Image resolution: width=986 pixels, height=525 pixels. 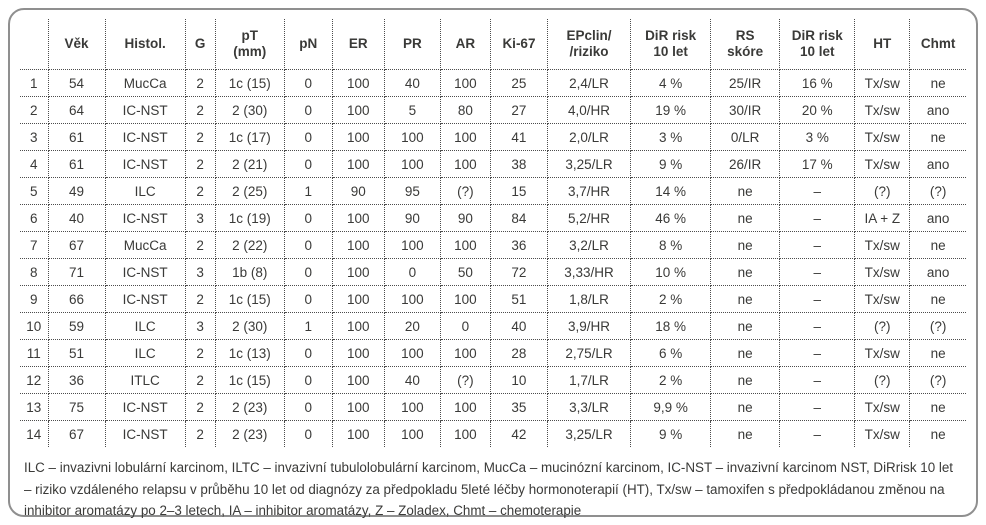 I want to click on table-cell: ITLC, so click(x=145, y=380).